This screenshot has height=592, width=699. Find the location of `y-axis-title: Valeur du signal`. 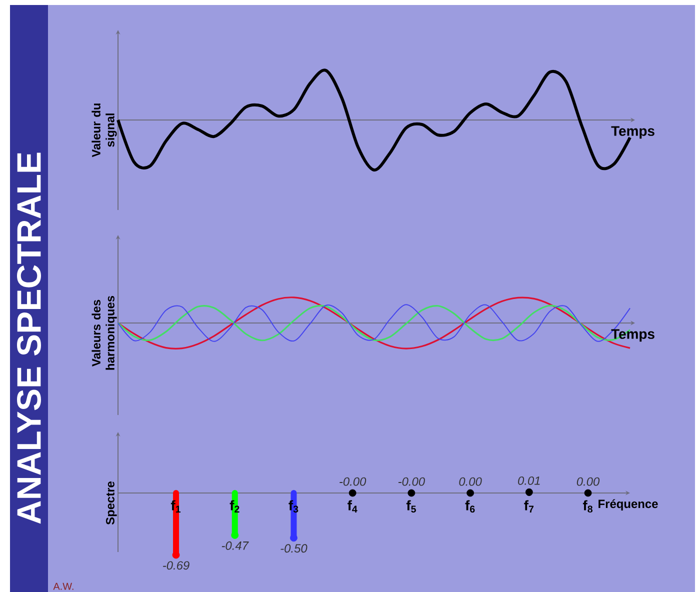

y-axis-title: Valeur du signal is located at coordinates (104, 131).